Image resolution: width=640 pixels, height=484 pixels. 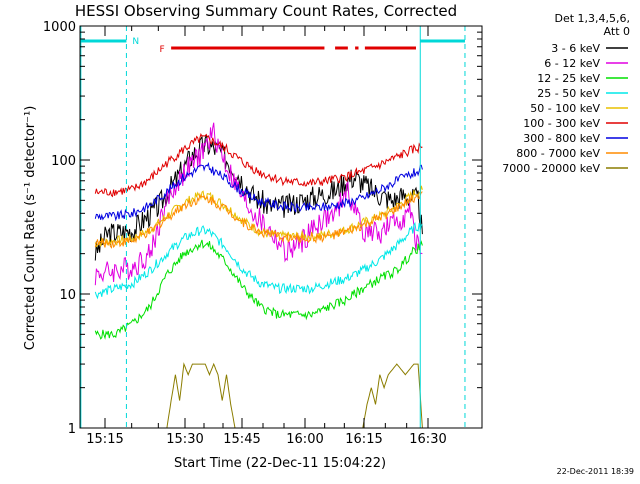 What do you see at coordinates (63, 161) in the screenshot?
I see `y-tick-label: 100` at bounding box center [63, 161].